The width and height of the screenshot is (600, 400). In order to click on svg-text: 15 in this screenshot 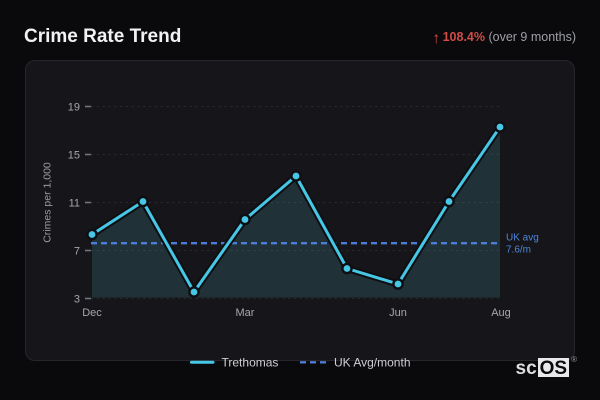, I will do `click(74, 156)`.